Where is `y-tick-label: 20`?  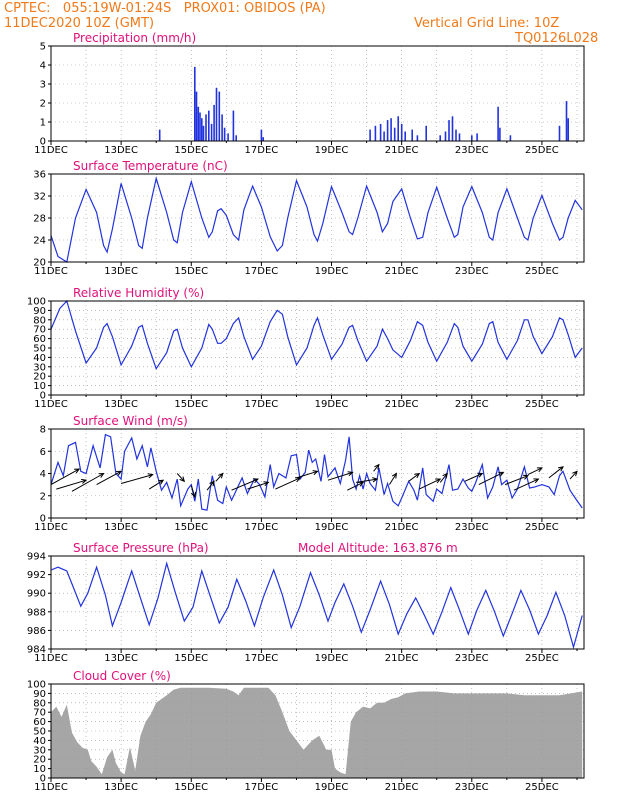
y-tick-label: 20 is located at coordinates (39, 263).